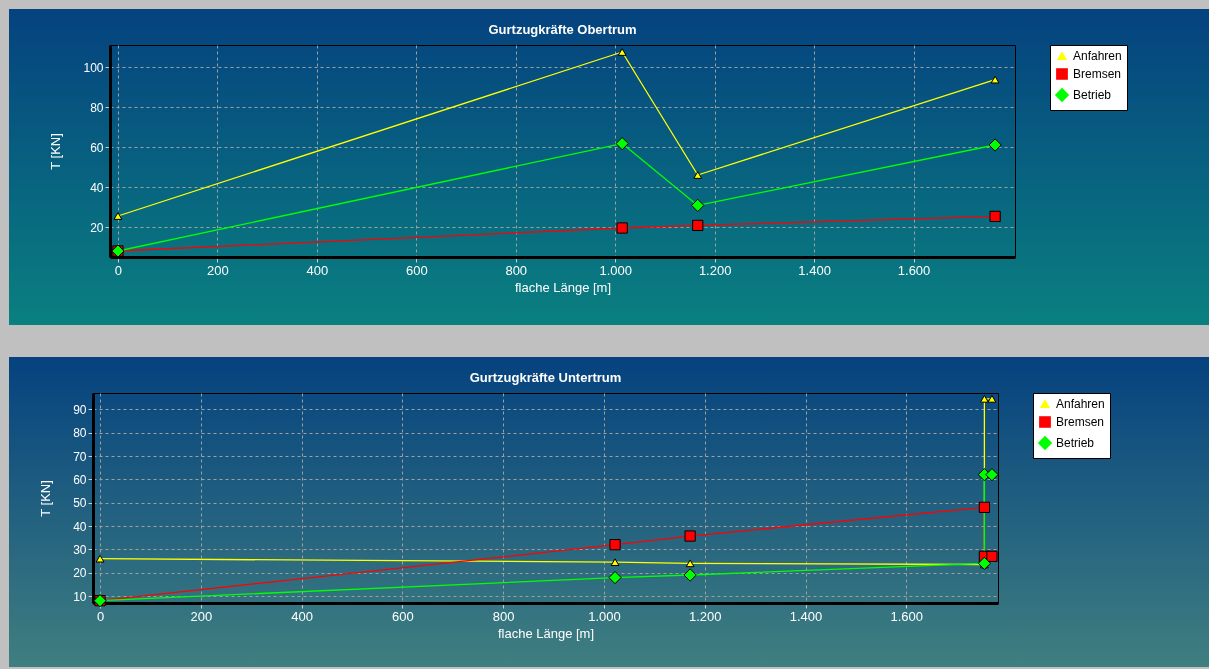 The width and height of the screenshot is (1209, 669). Describe the element at coordinates (545, 377) in the screenshot. I see `chart-title: Gurtzugkräfte Untertrum` at that location.